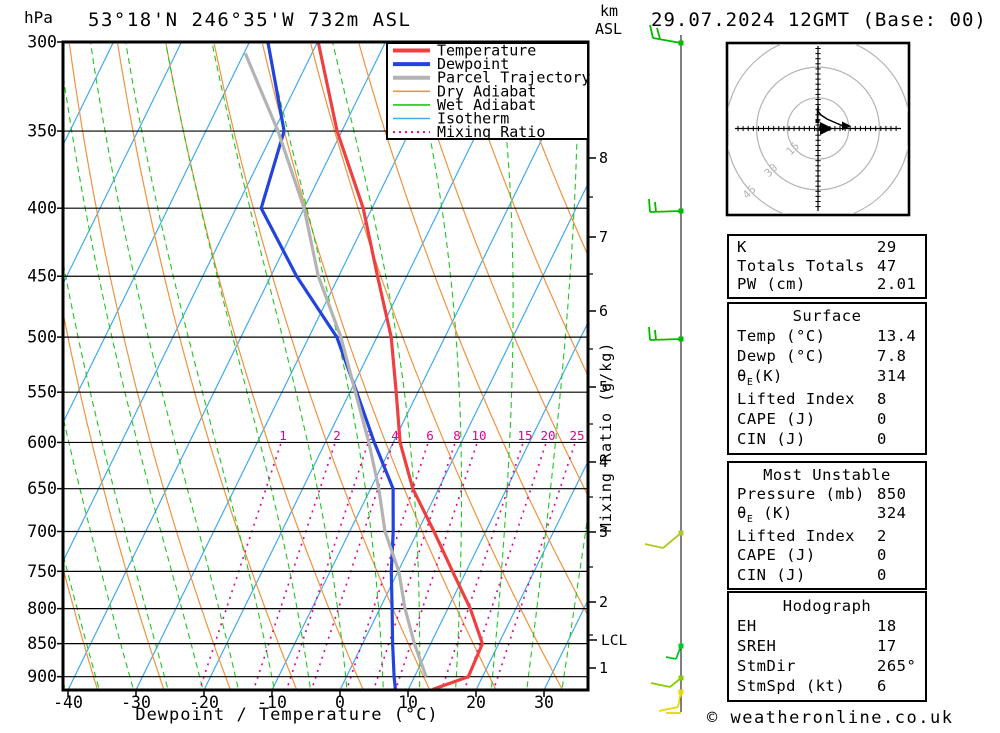  What do you see at coordinates (614, 641) in the screenshot?
I see `lcl-label: LCL` at bounding box center [614, 641].